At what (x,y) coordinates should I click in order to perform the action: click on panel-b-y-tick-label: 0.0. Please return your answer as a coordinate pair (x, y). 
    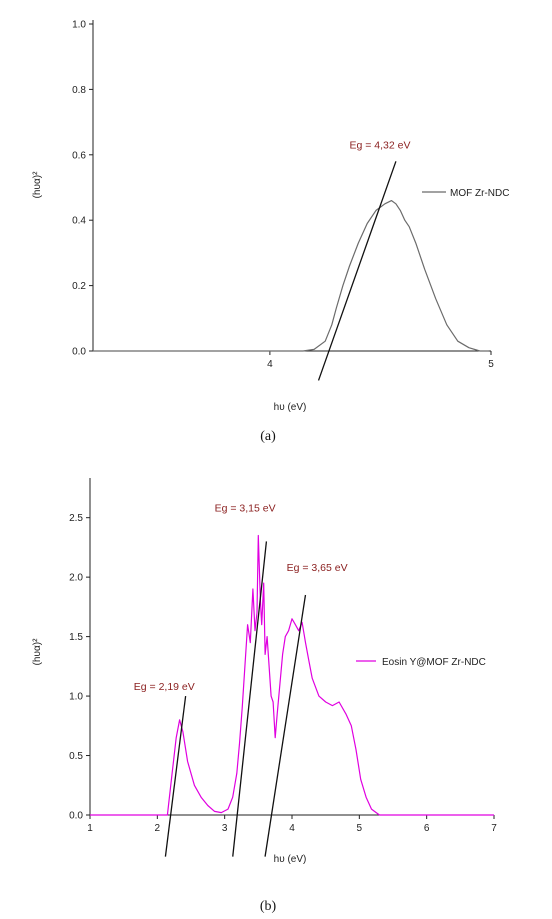
    Looking at the image, I should click on (76, 816).